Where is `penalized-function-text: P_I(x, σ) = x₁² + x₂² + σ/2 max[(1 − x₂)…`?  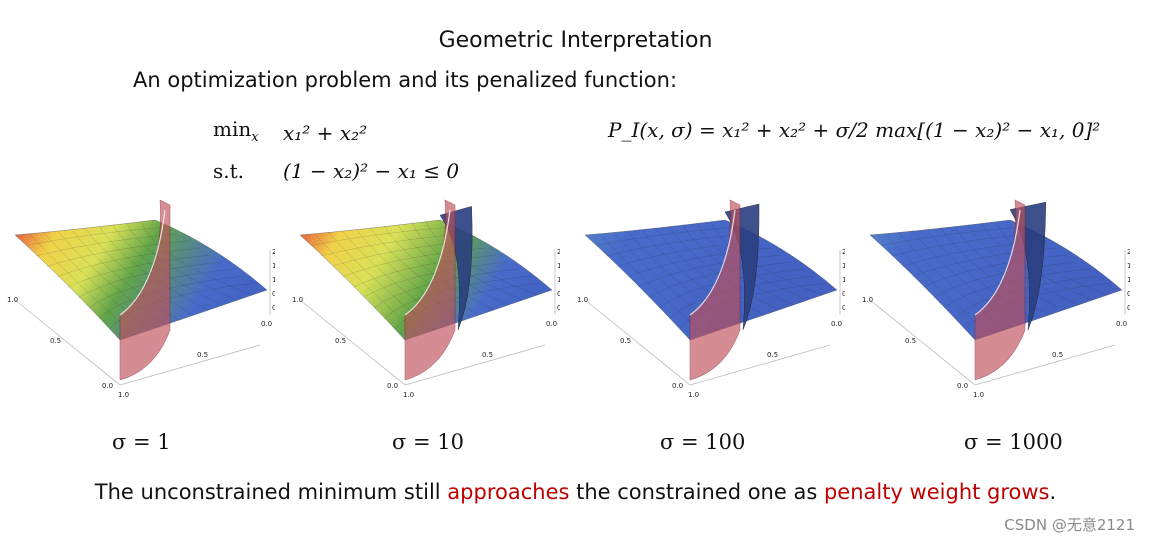
penalized-function-text: P_I(x, σ) = x₁² + x₂² + σ/2 max[(1 − x₂)… is located at coordinates (854, 130).